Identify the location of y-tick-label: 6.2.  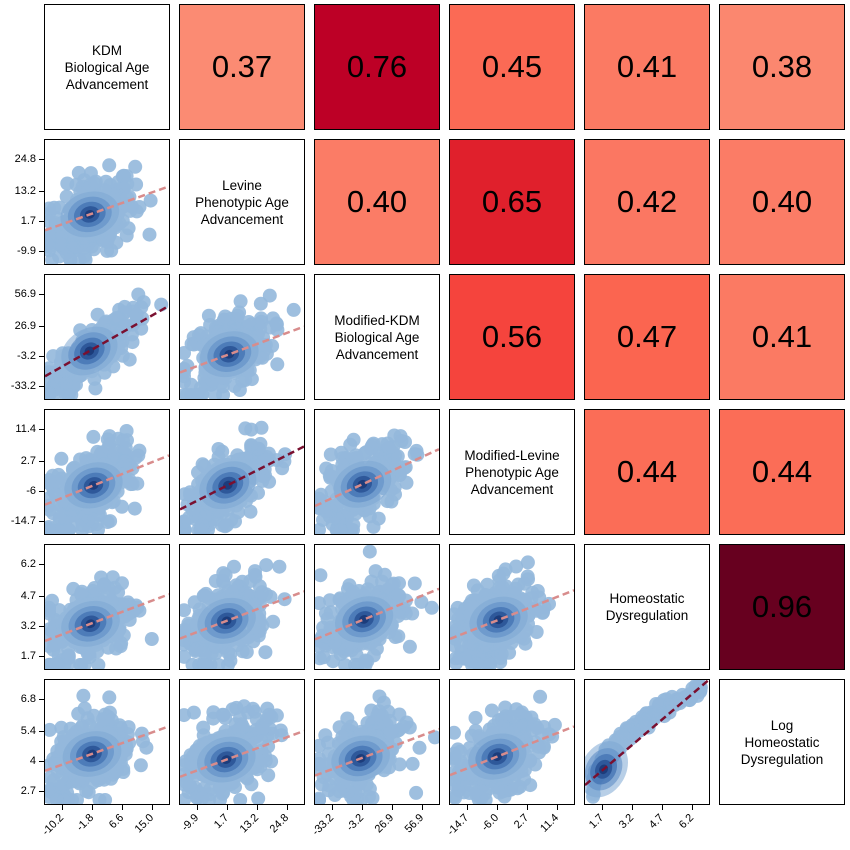
(28, 564).